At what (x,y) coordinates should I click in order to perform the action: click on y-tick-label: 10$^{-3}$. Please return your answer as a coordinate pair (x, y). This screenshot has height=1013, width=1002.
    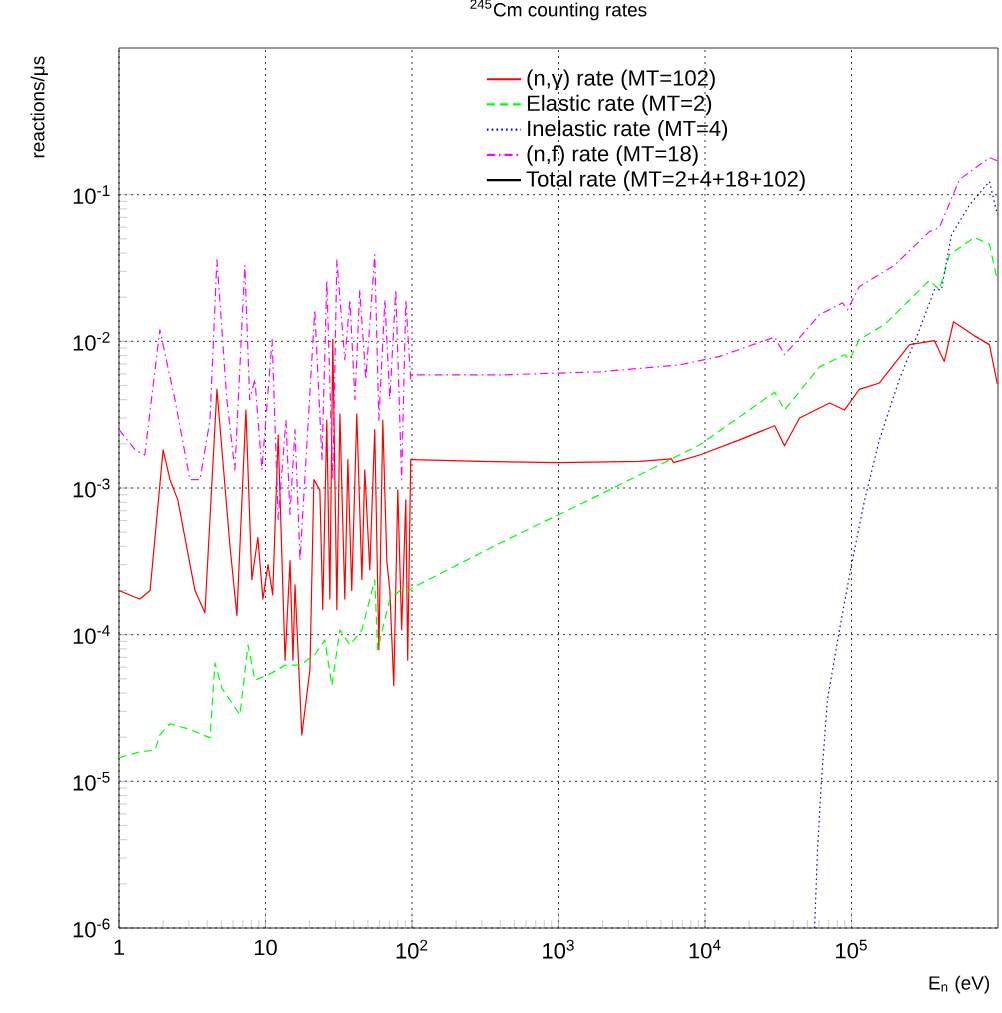
    Looking at the image, I should click on (91, 488).